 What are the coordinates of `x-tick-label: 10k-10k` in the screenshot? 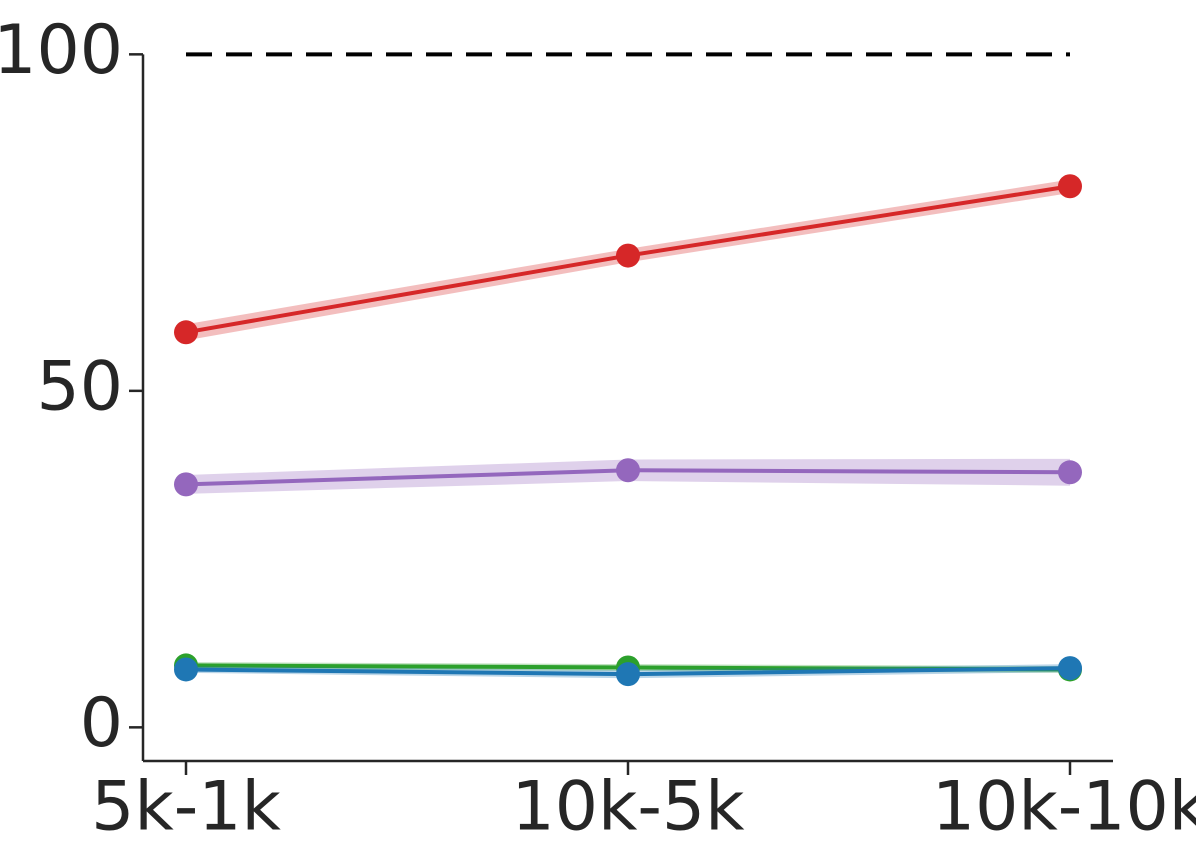 It's located at (1064, 807).